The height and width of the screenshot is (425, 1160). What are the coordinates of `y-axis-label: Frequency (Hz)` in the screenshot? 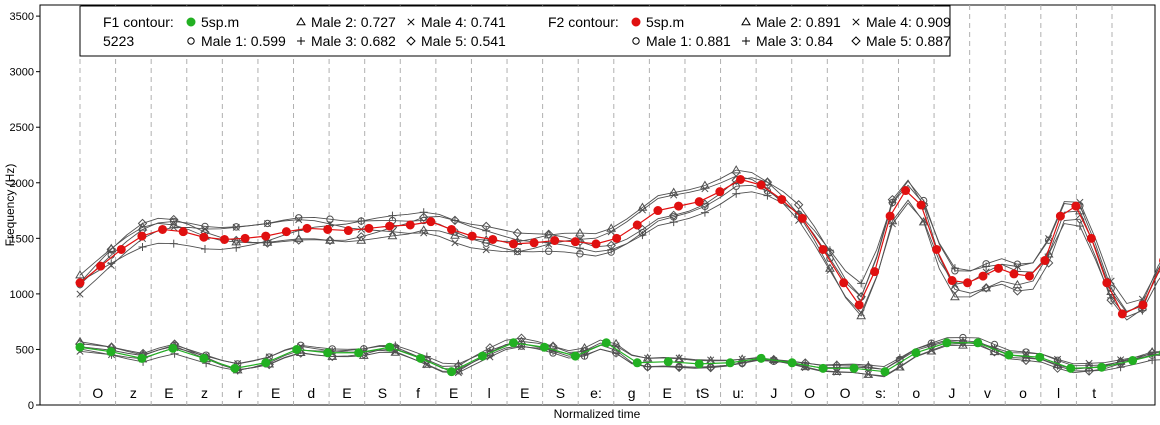 It's located at (10, 205).